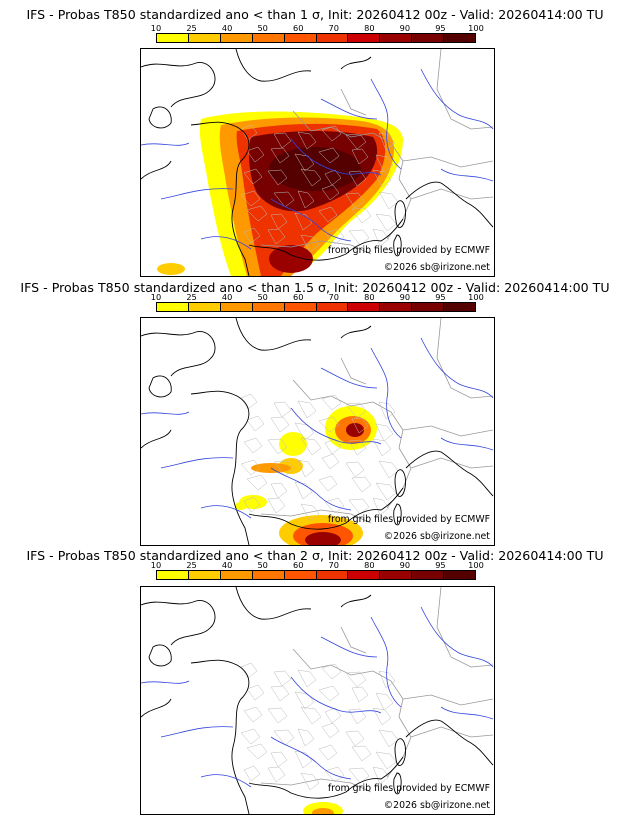  I want to click on colorbar-labels: 10 25 40 50 60 70 80 90 95 100, so click(317, 28).